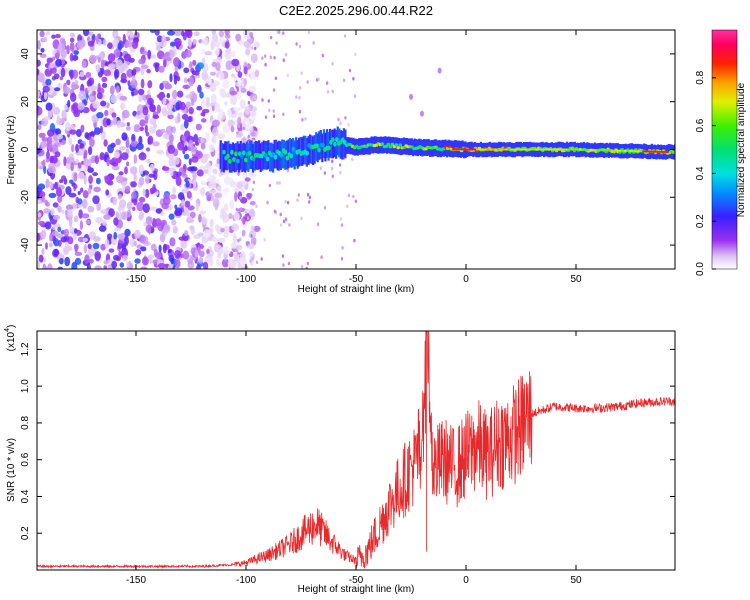 The height and width of the screenshot is (600, 750). Describe the element at coordinates (700, 221) in the screenshot. I see `colorbar-tick-label: 0.2` at that location.